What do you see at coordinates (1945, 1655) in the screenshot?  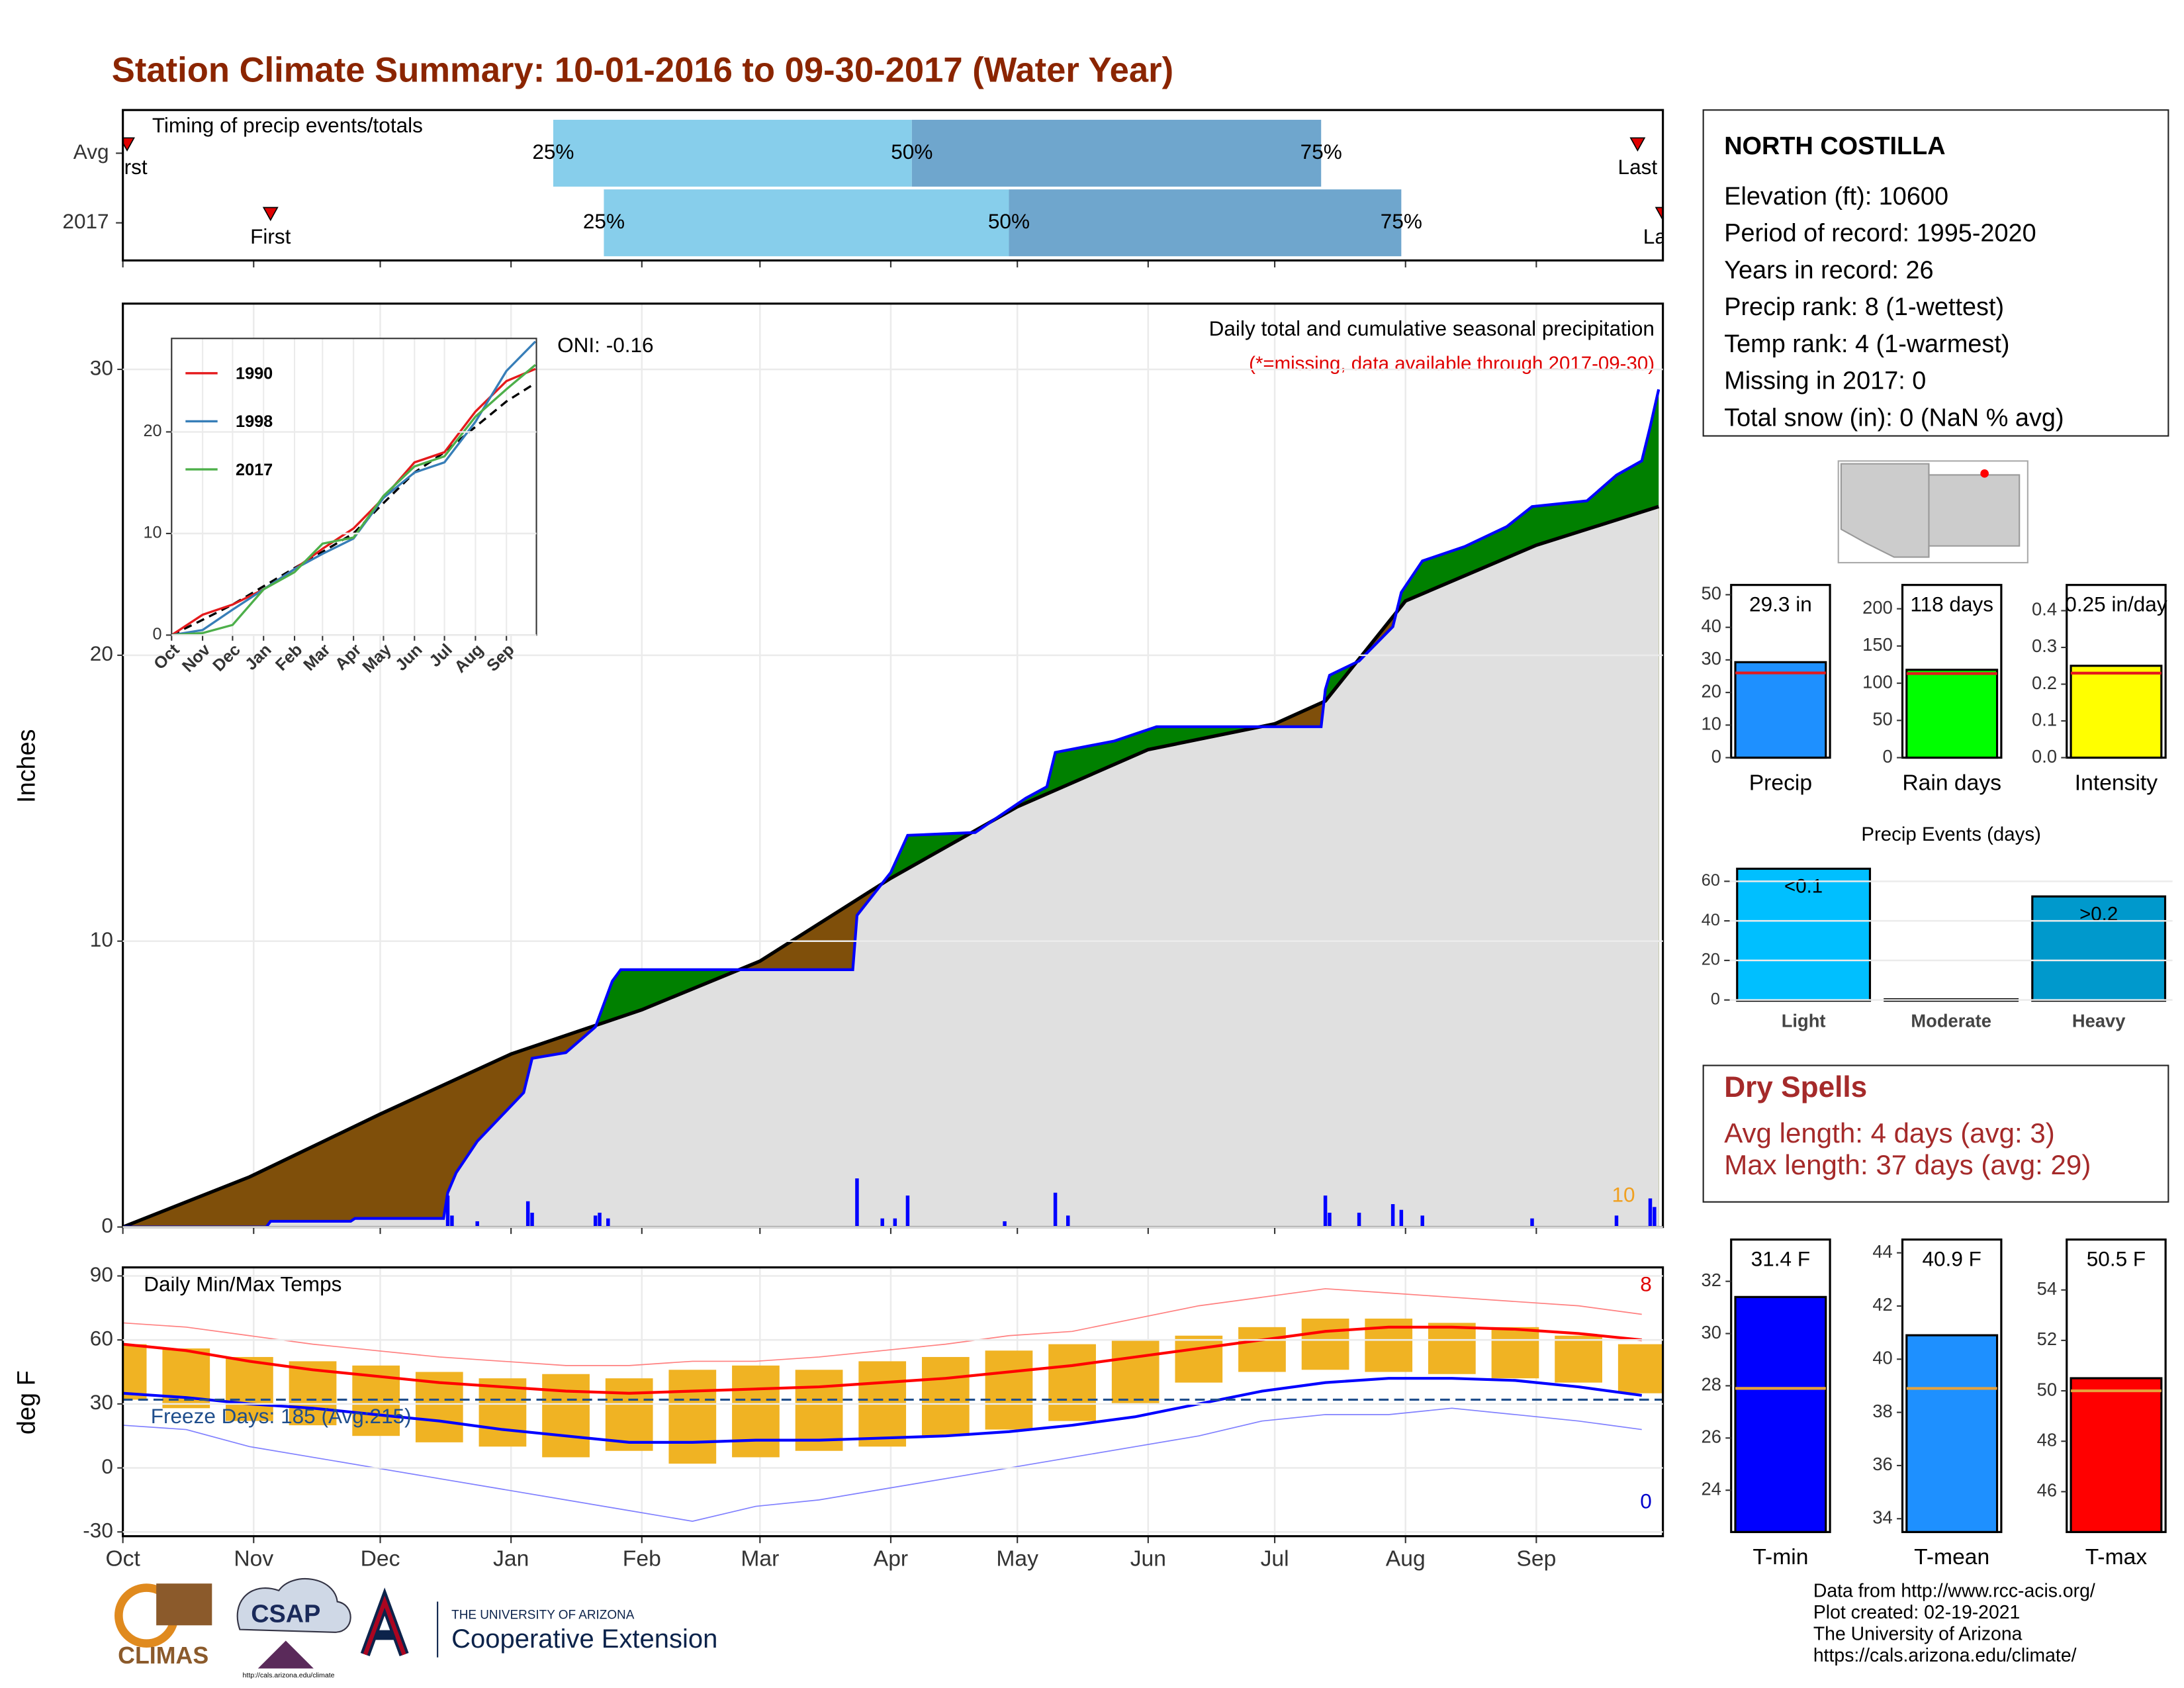 I see `footer-line: https://cals.arizona.edu/climate/` at bounding box center [1945, 1655].